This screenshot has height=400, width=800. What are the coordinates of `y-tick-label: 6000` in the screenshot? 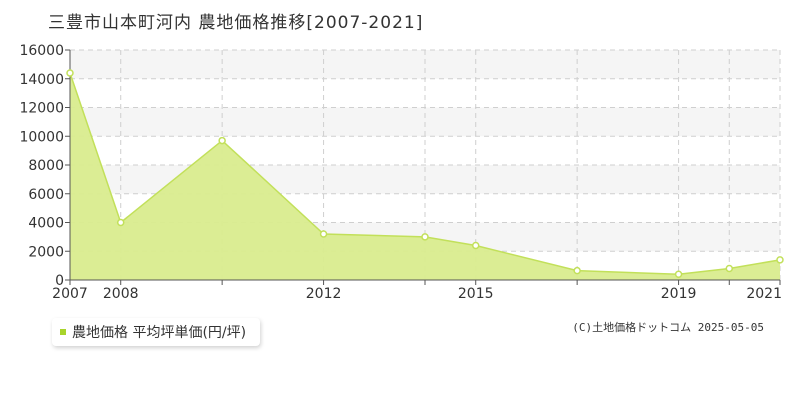 It's located at (46, 195).